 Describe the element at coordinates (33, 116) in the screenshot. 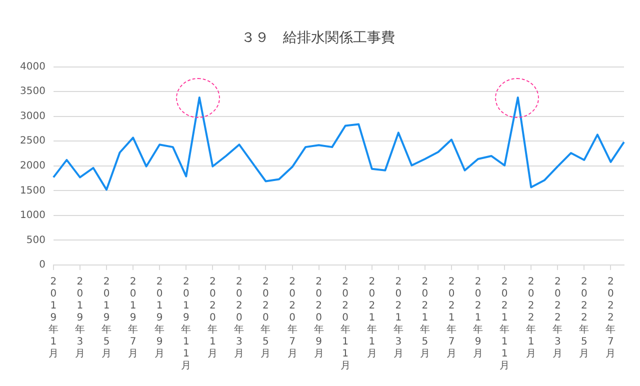

I see `y-tick-label: 3000` at that location.